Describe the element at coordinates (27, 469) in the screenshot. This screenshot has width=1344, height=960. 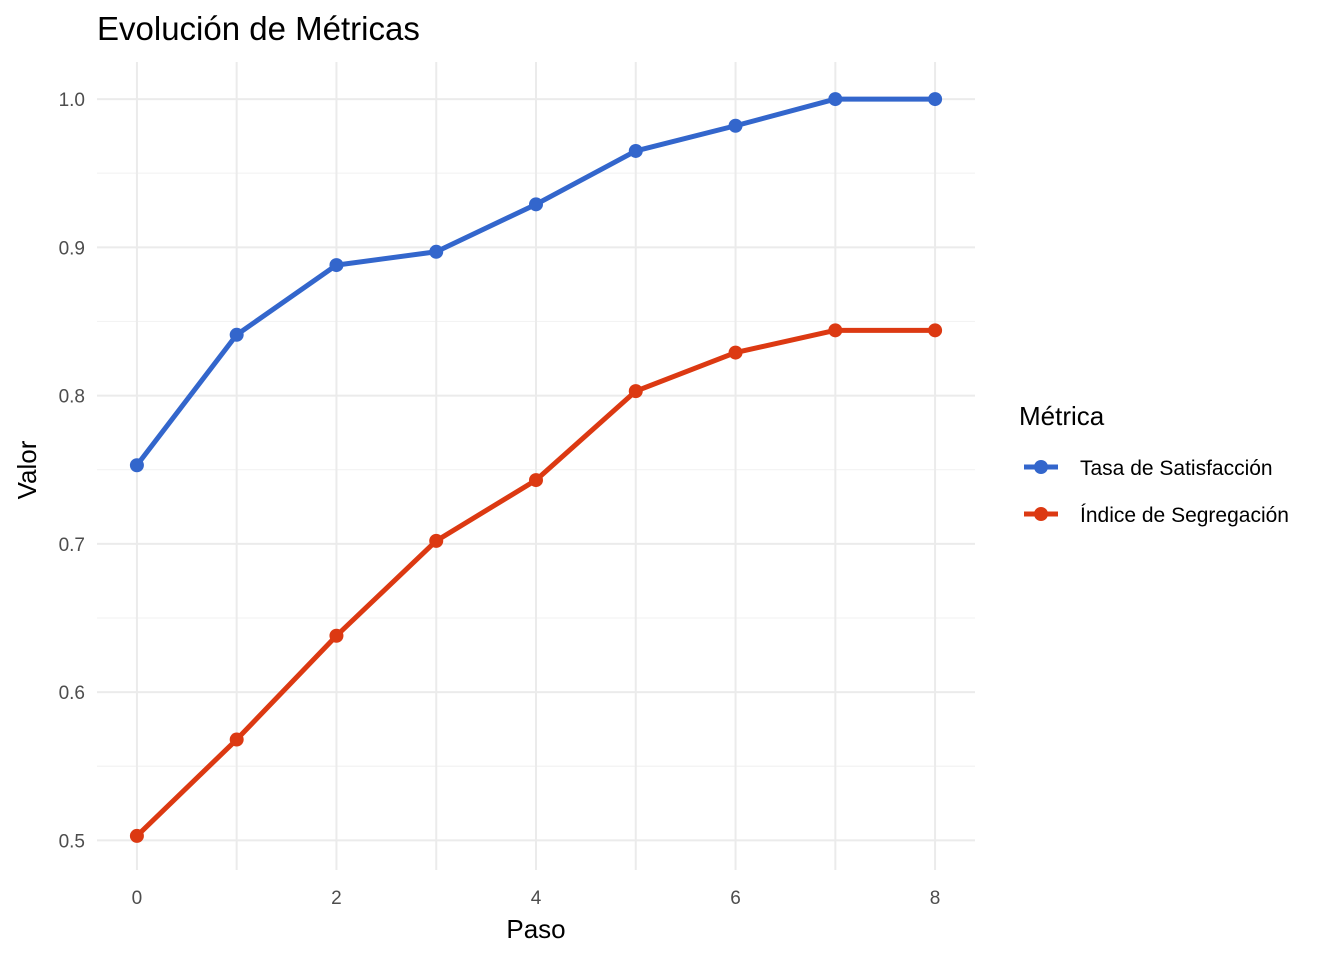
I see `y-axis-title: Valor` at that location.